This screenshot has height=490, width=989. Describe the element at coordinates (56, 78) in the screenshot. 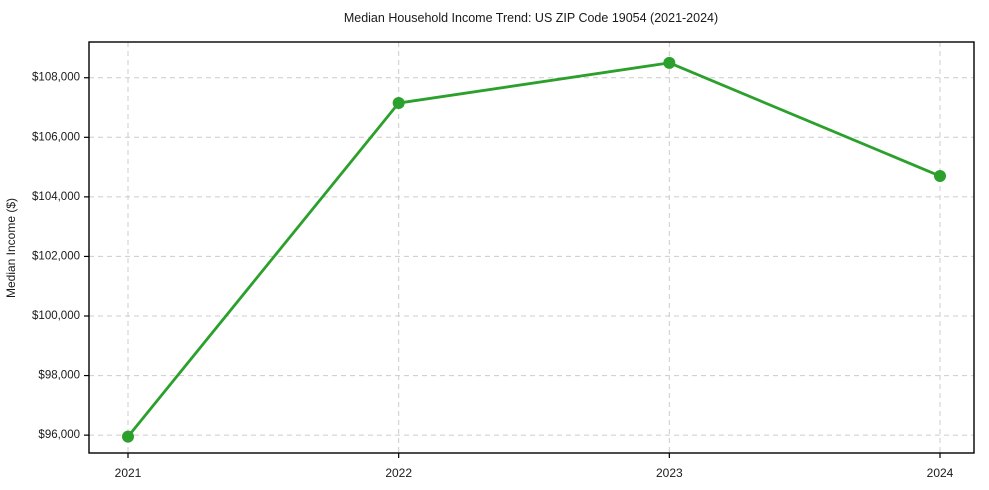

I see `y-tick-label: $108,000` at that location.